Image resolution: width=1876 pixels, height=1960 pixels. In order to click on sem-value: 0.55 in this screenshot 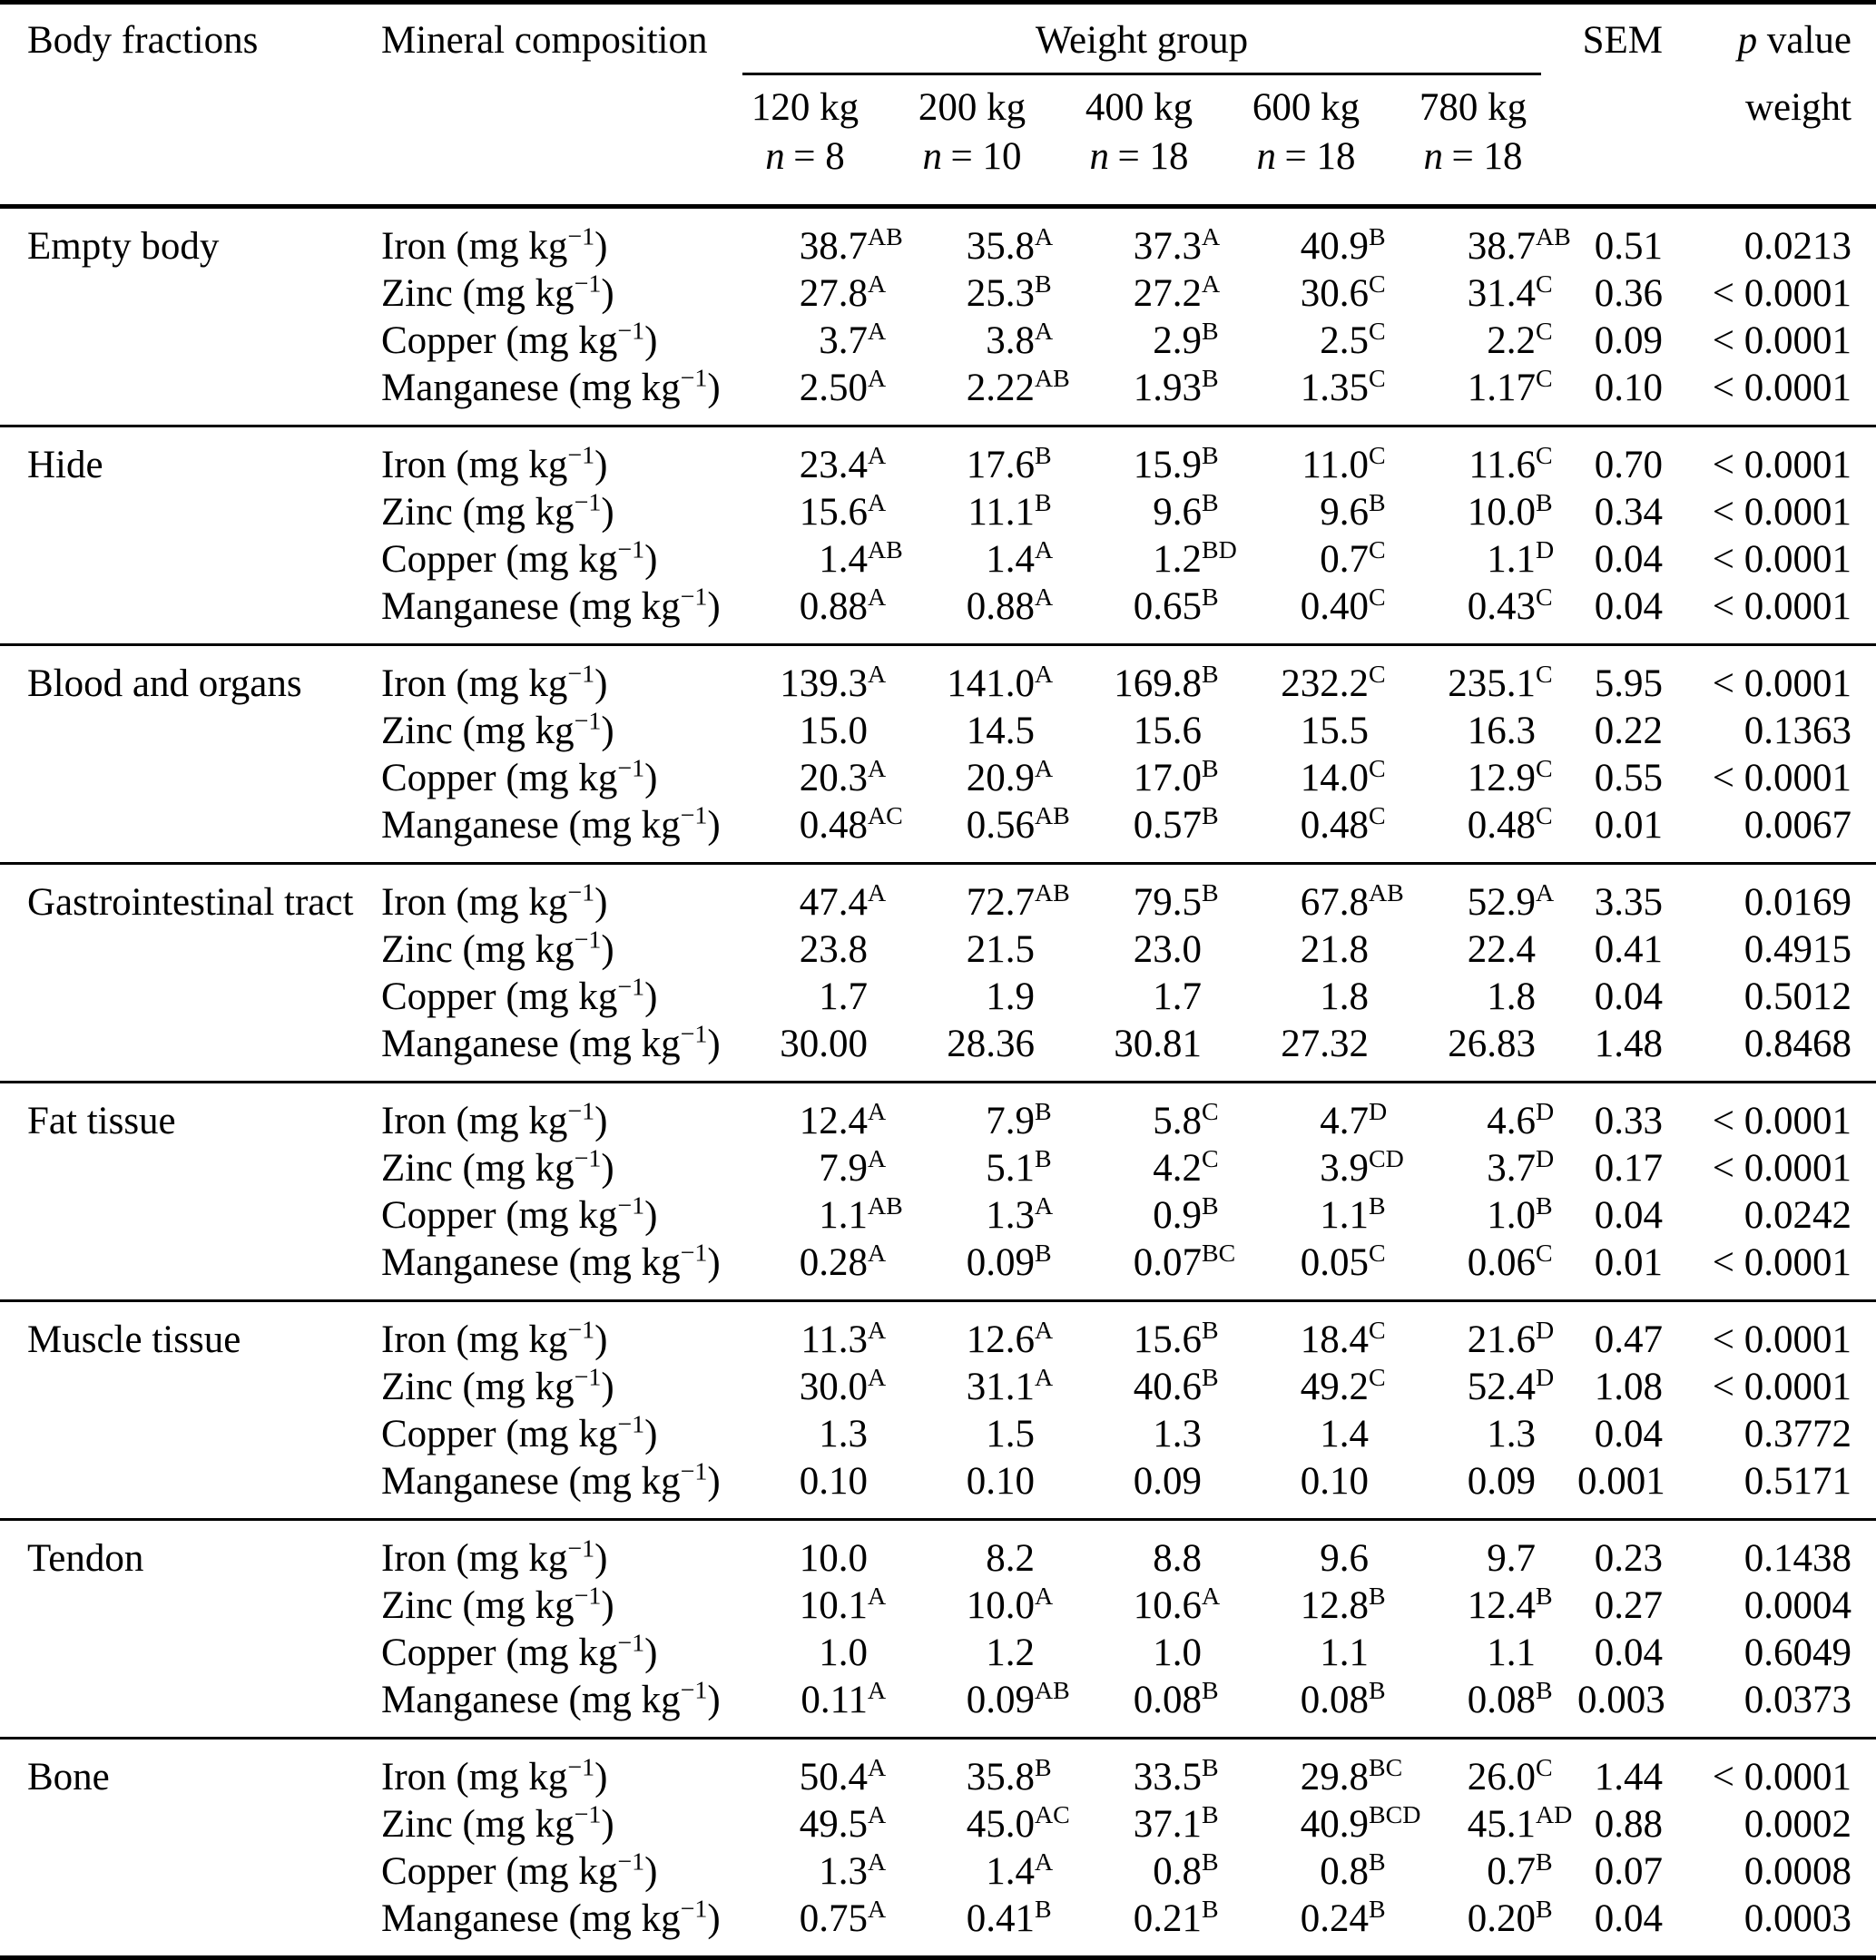, I will do `click(1629, 778)`.